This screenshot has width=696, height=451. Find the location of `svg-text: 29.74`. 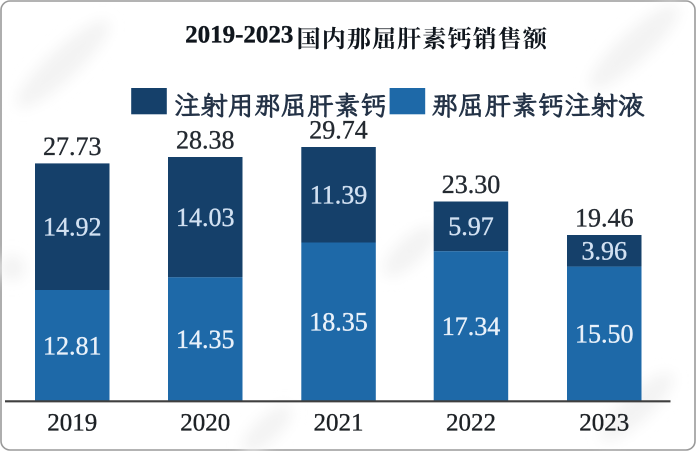

svg-text: 29.74 is located at coordinates (338, 130).